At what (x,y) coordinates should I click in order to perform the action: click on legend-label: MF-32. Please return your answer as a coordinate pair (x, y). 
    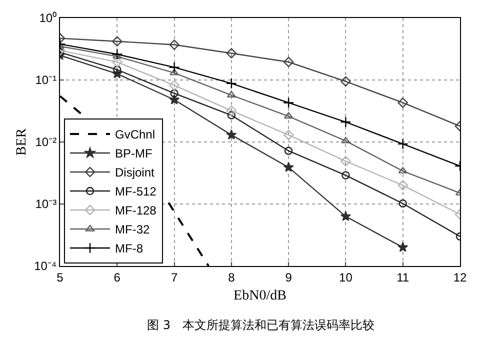
    Looking at the image, I should click on (132, 229).